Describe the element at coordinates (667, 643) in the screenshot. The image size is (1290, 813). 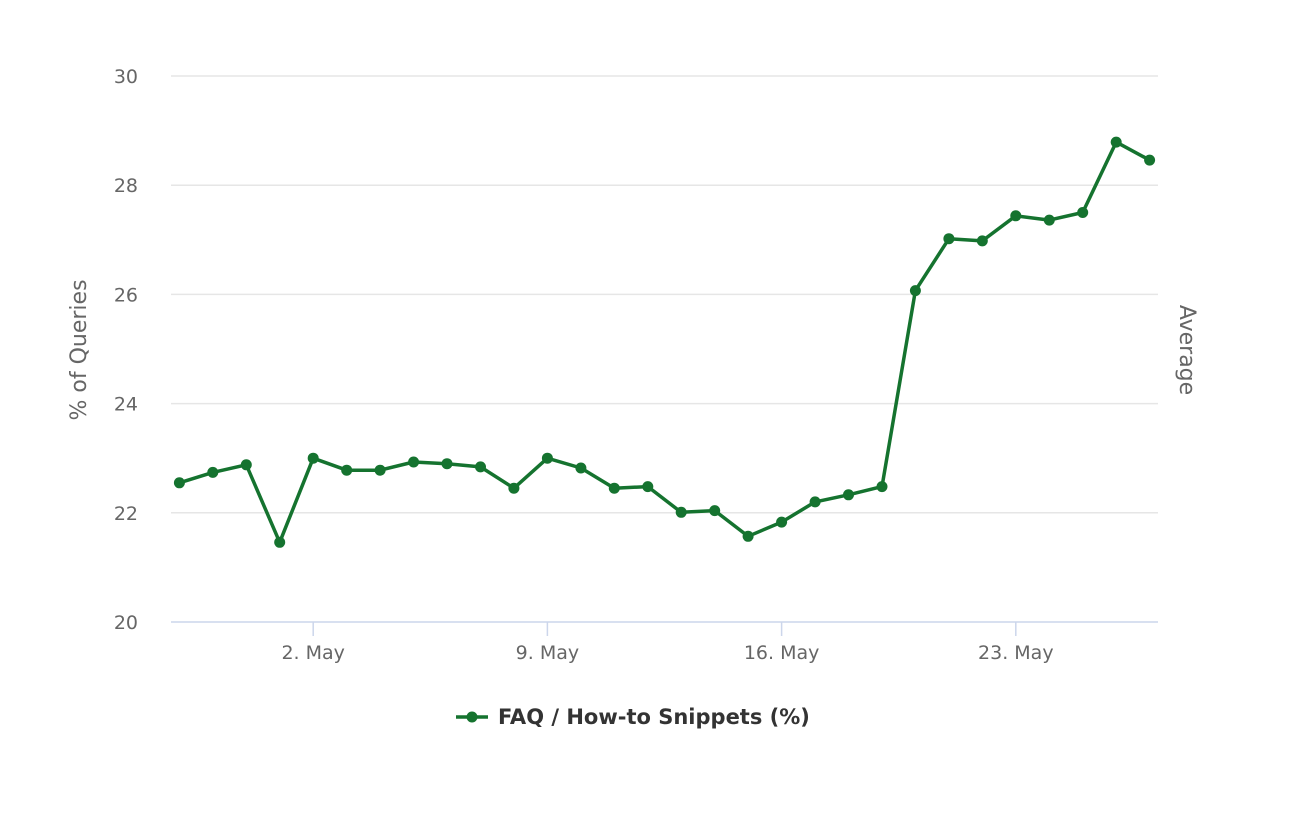
I see `x-axis-ticks: 2. May 9. May 16. May 23. May` at that location.